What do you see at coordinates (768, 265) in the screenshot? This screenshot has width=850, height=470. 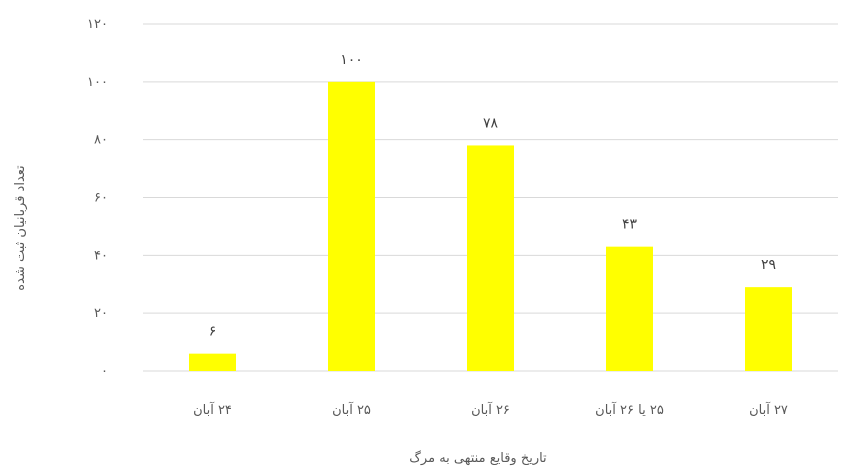 I see `data-label: ۲۹` at bounding box center [768, 265].